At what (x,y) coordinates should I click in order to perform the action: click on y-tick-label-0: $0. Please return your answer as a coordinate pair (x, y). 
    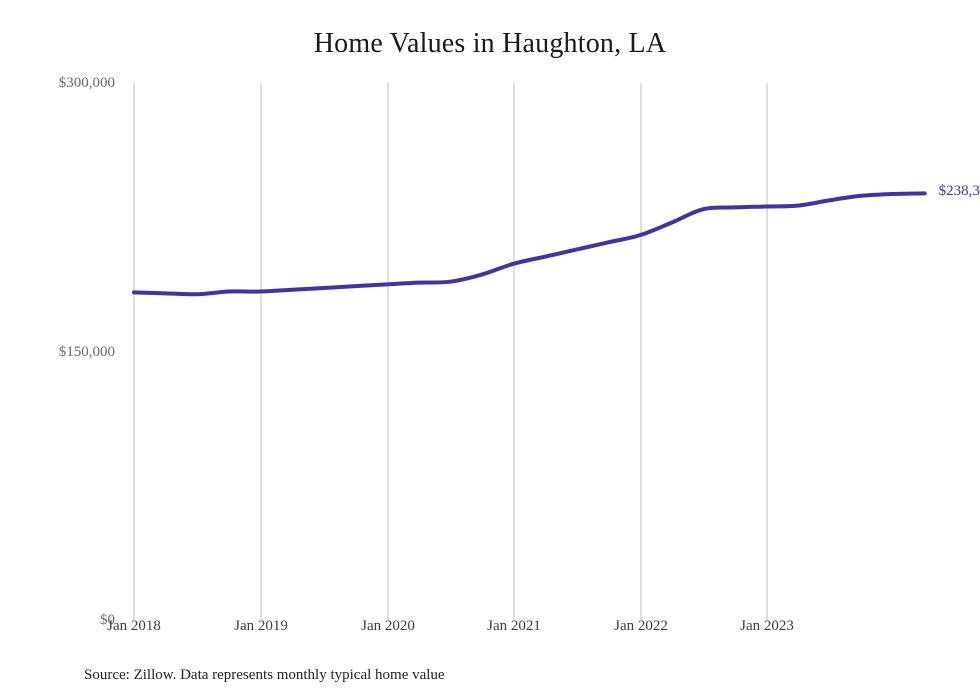
    Looking at the image, I should click on (107, 620).